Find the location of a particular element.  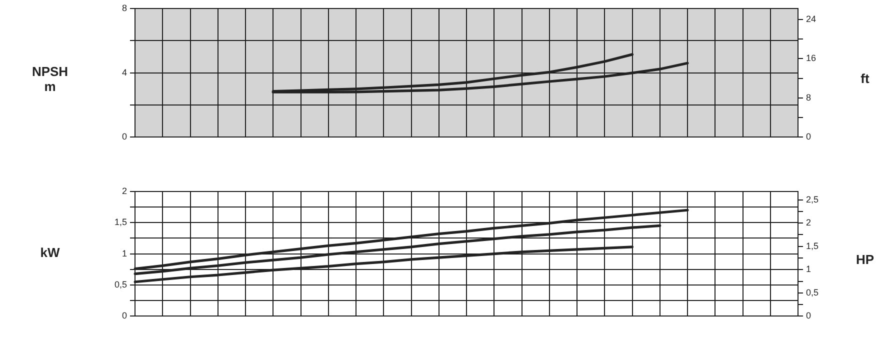

y2-tick-label: 8 is located at coordinates (809, 97).